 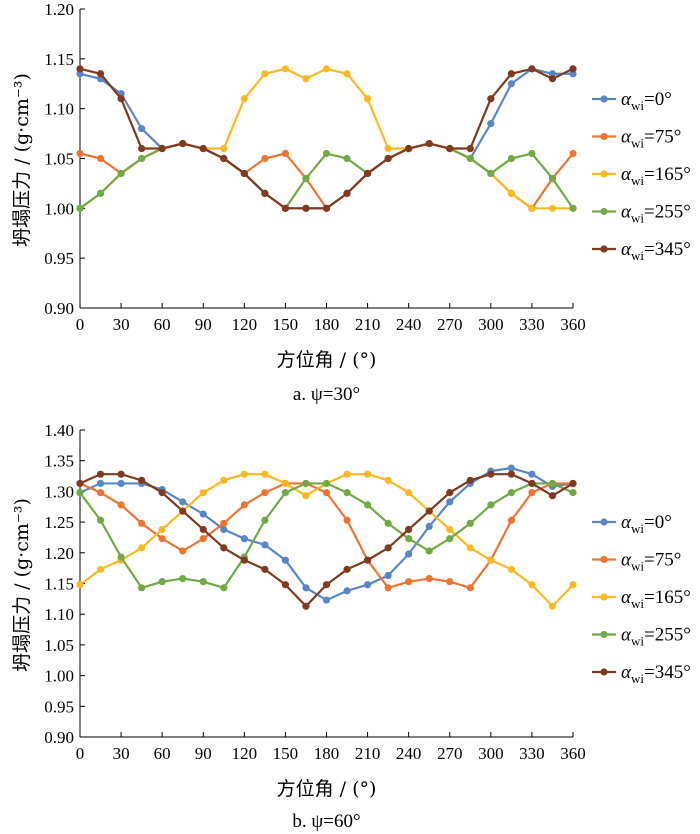 I want to click on y-tick-label: 1.05, so click(x=59, y=645).